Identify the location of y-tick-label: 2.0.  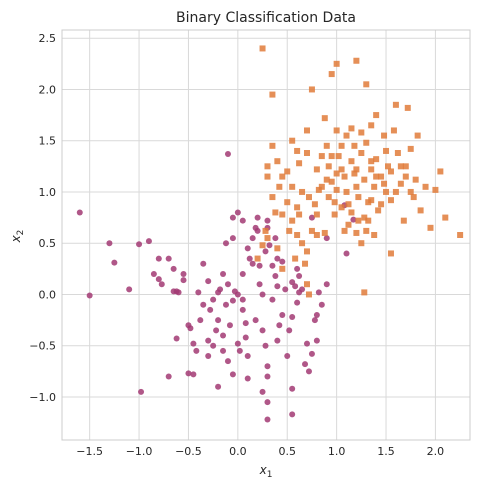
(48, 89).